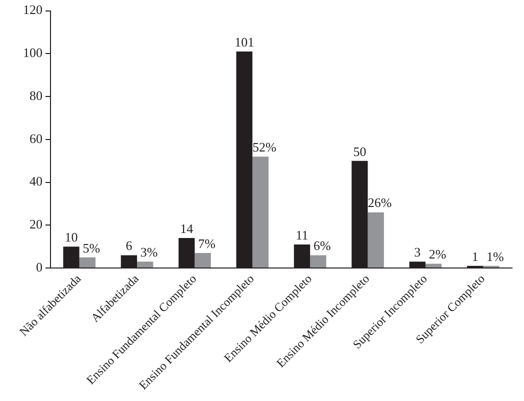 The image size is (524, 401). I want to click on y-tick-label: 100, so click(32, 52).